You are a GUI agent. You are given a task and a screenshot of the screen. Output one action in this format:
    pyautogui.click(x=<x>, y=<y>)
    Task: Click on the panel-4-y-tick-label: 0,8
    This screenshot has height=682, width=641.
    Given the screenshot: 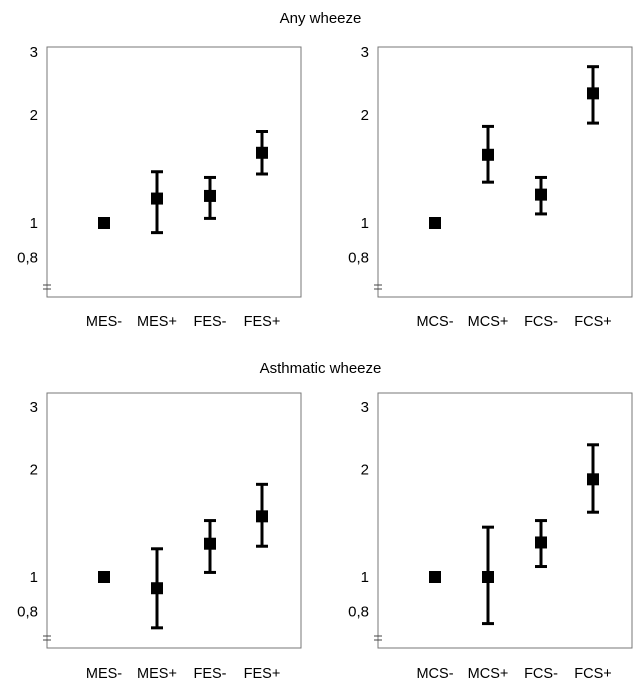 What is the action you would take?
    pyautogui.click(x=358, y=612)
    